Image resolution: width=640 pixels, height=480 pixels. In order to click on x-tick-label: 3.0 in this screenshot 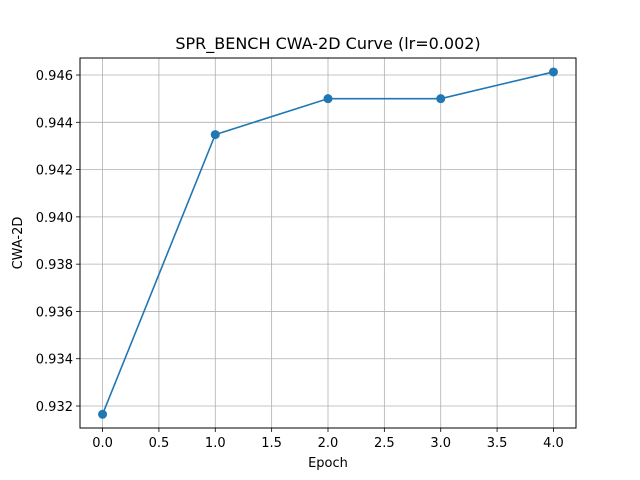, I will do `click(440, 443)`.